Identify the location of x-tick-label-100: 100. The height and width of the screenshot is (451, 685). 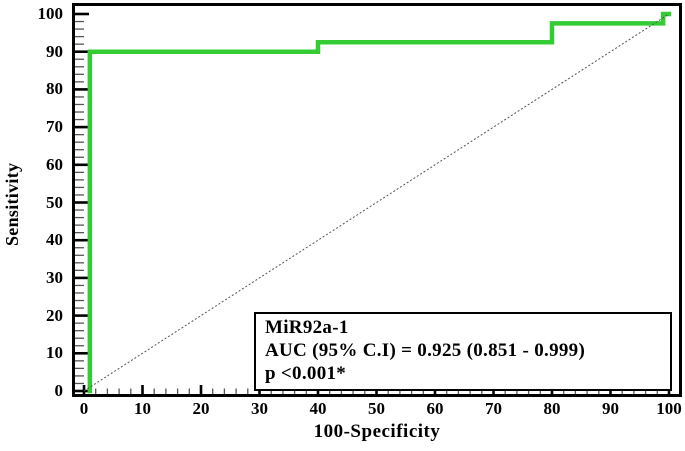
(669, 408).